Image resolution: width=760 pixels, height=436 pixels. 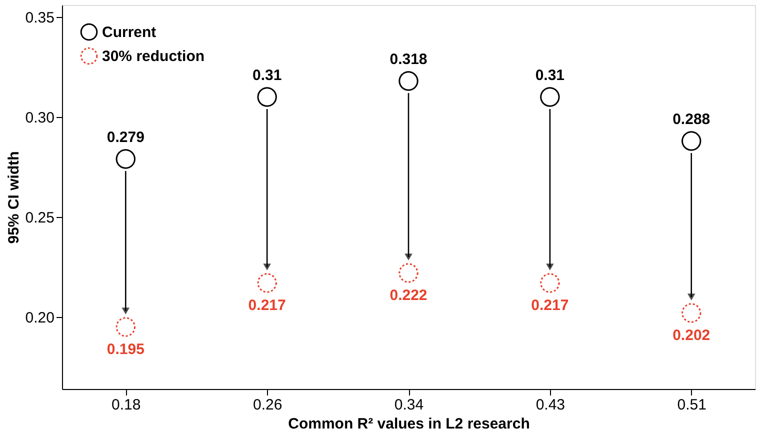 What do you see at coordinates (125, 349) in the screenshot?
I see `data-label: 0.195` at bounding box center [125, 349].